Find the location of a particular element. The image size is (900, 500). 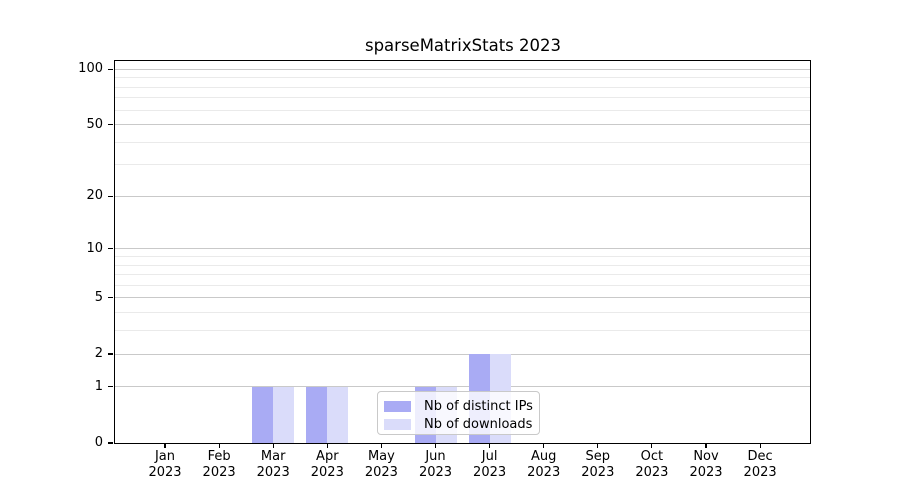

x-tick-label: Mar 2023 is located at coordinates (273, 464).